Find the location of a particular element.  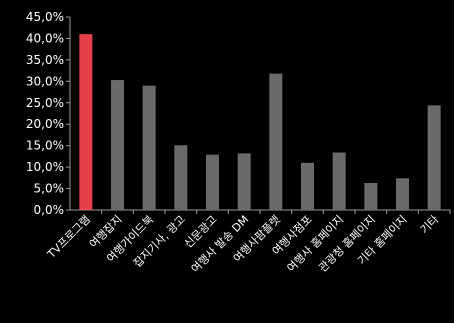

y-tick-label: 20,0% is located at coordinates (45, 124).